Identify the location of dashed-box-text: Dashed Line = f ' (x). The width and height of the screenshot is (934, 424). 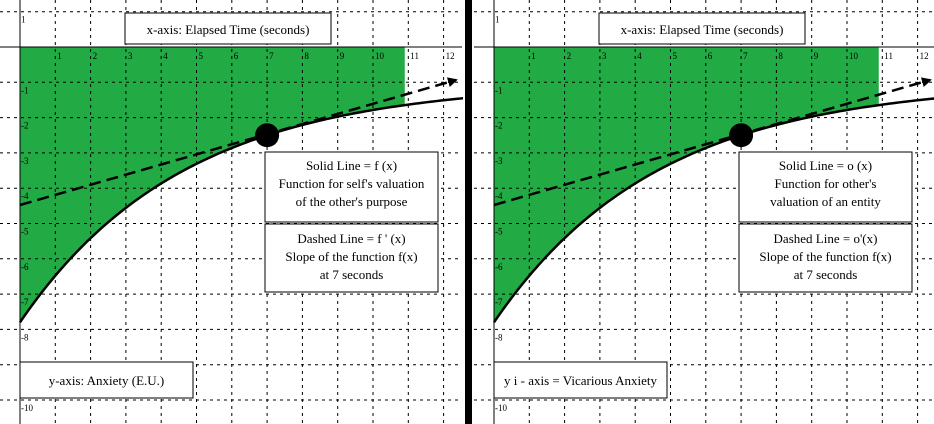
(351, 238).